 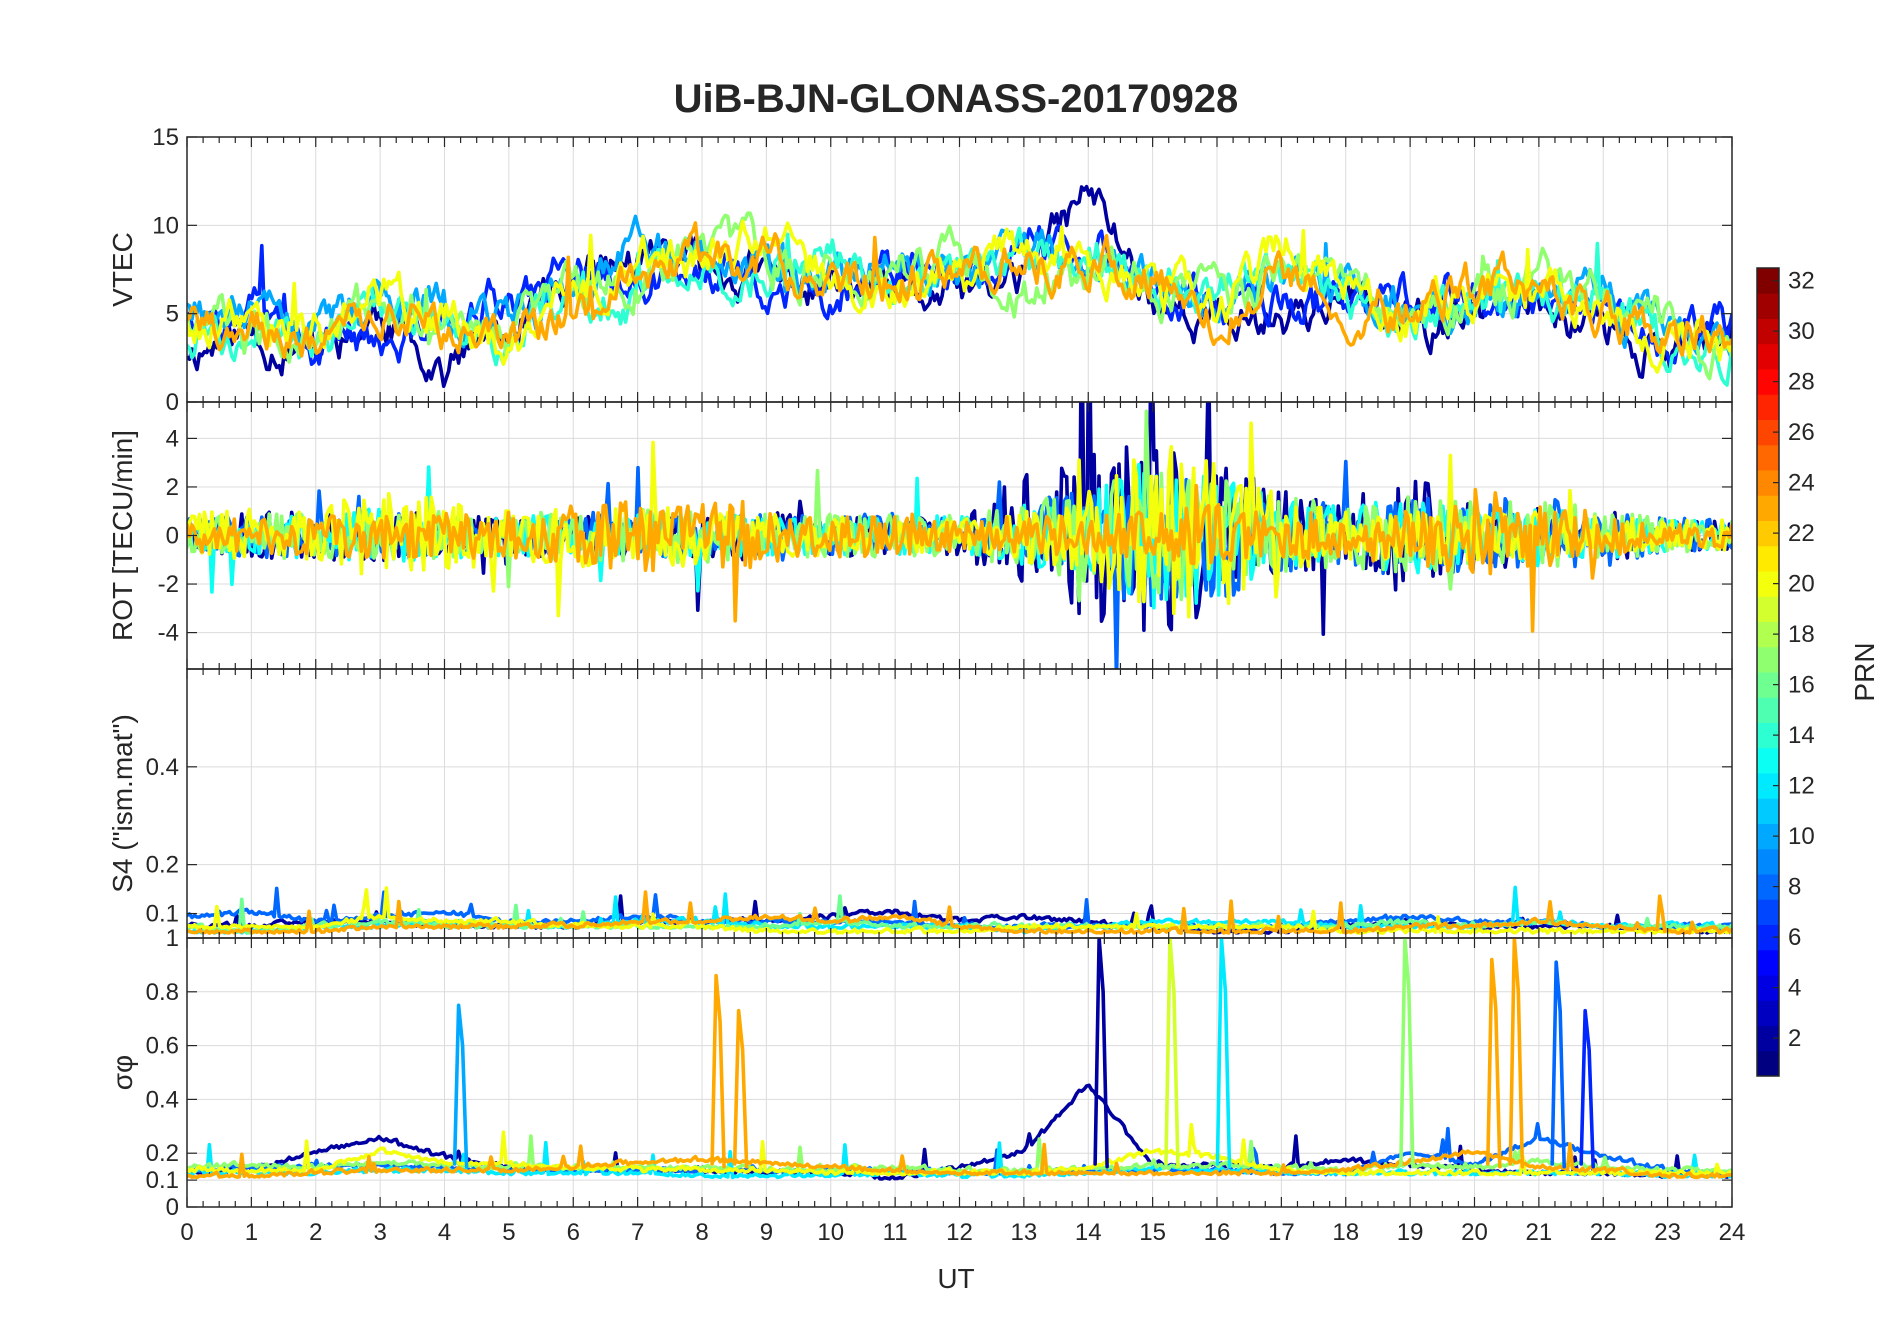 I want to click on x-tick-label: 5, so click(x=508, y=1232).